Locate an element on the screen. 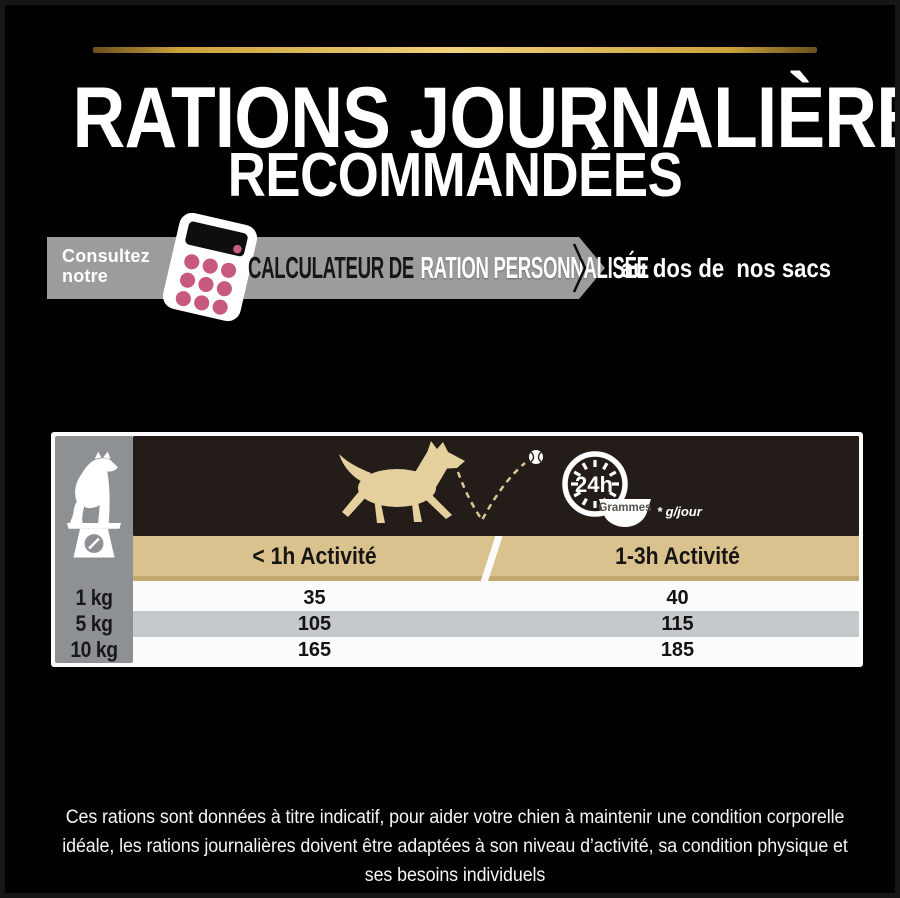 This screenshot has height=898, width=900. weight-column: 1 kg 5 kg 10 kg is located at coordinates (94, 549).